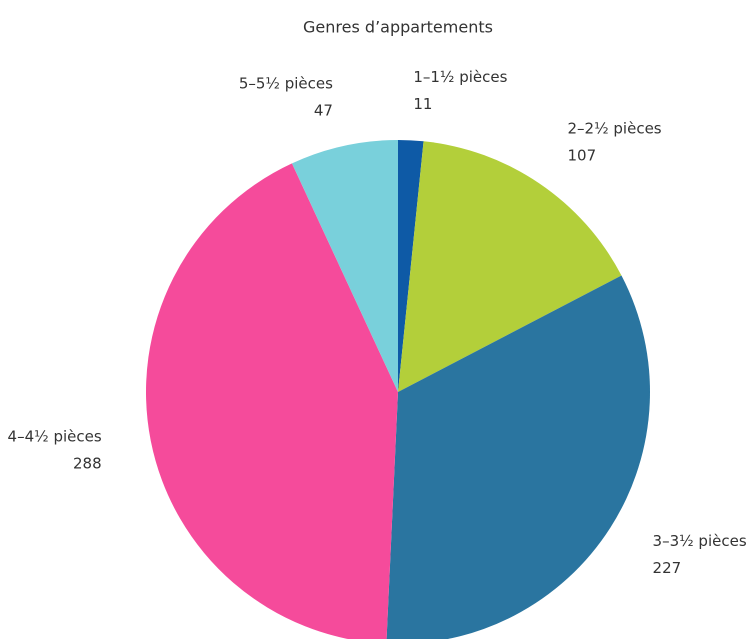 The height and width of the screenshot is (639, 748). What do you see at coordinates (87, 464) in the screenshot?
I see `slice-value: 288` at bounding box center [87, 464].